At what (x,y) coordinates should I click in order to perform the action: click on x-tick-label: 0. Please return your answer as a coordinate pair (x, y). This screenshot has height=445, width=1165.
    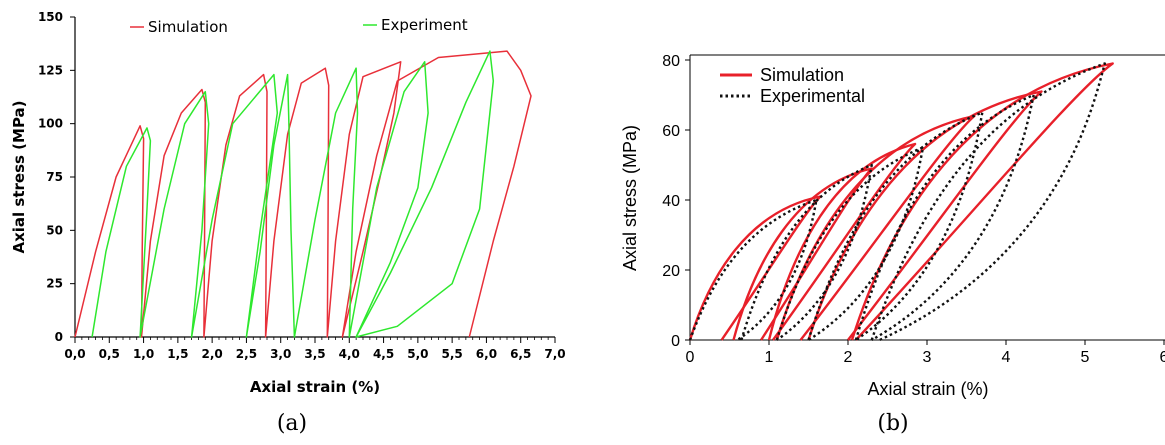
    Looking at the image, I should click on (690, 357).